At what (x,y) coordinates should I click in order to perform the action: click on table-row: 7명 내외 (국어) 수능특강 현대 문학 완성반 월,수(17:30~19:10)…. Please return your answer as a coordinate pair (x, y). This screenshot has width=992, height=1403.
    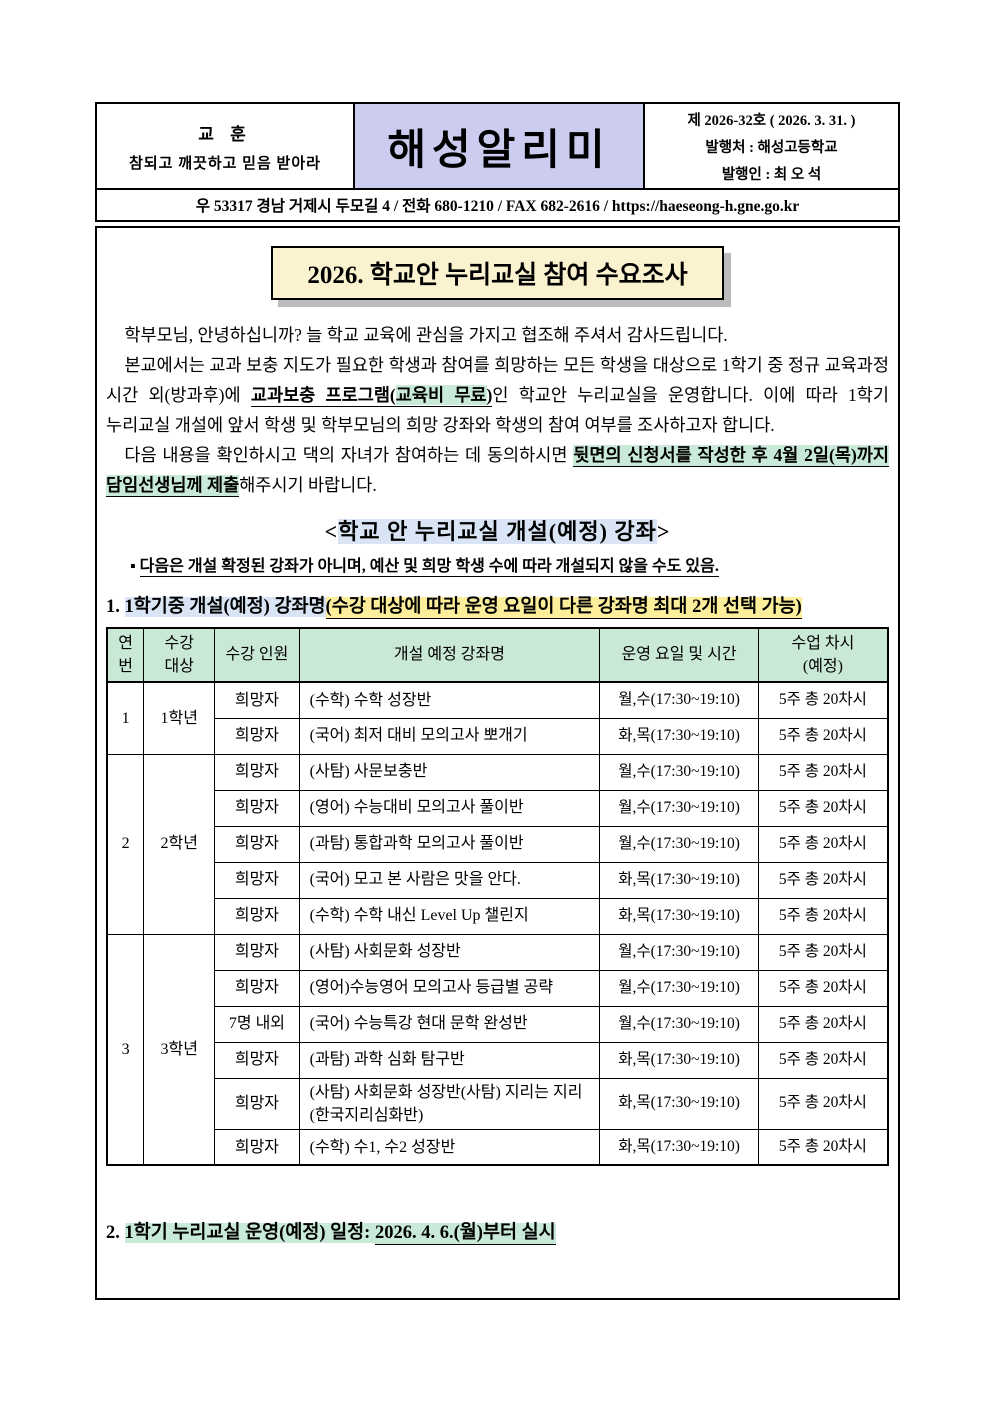
    Looking at the image, I should click on (498, 1024).